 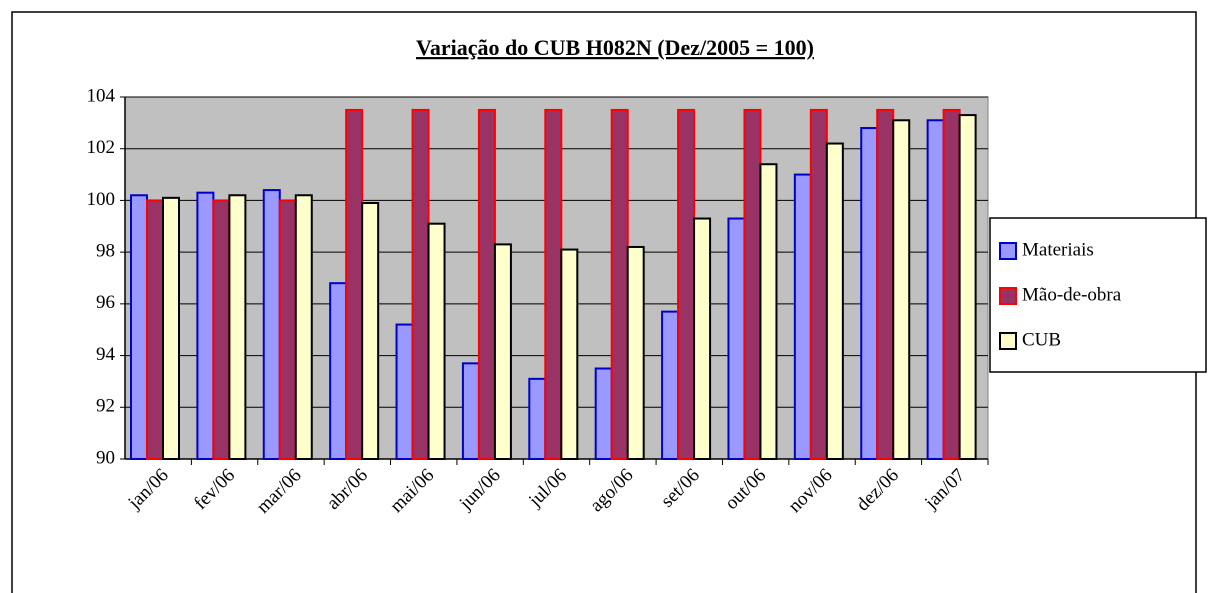 I want to click on y-tick-label: 104, so click(x=101, y=95).